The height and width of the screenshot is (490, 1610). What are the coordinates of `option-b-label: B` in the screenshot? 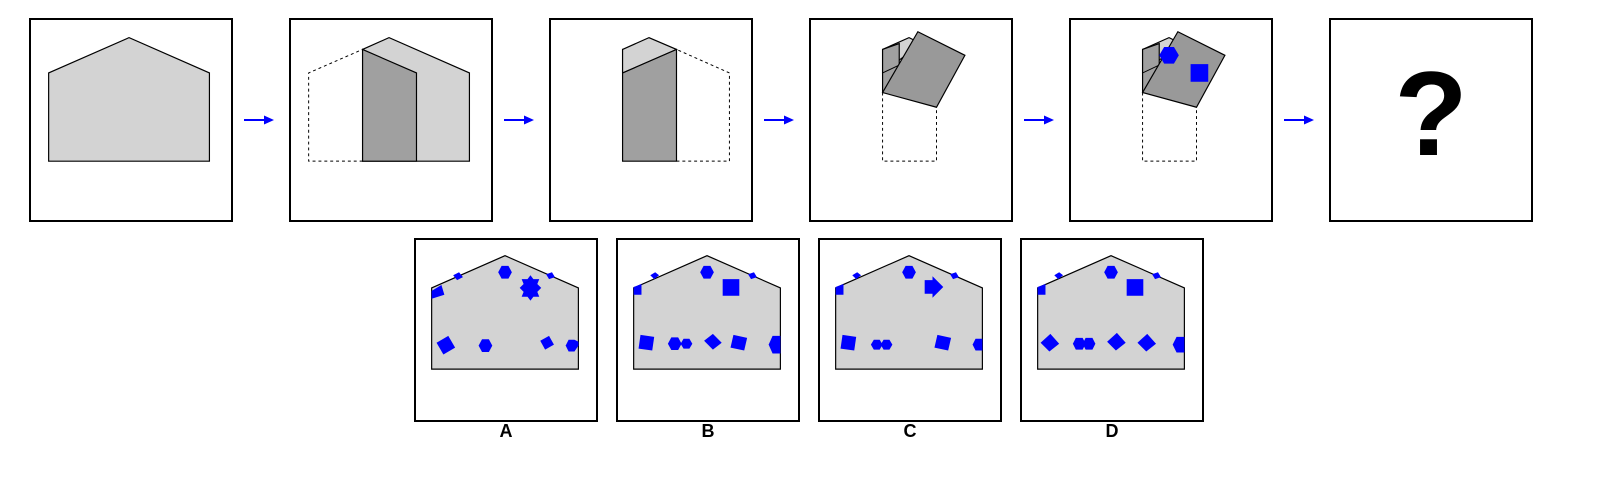 It's located at (708, 431).